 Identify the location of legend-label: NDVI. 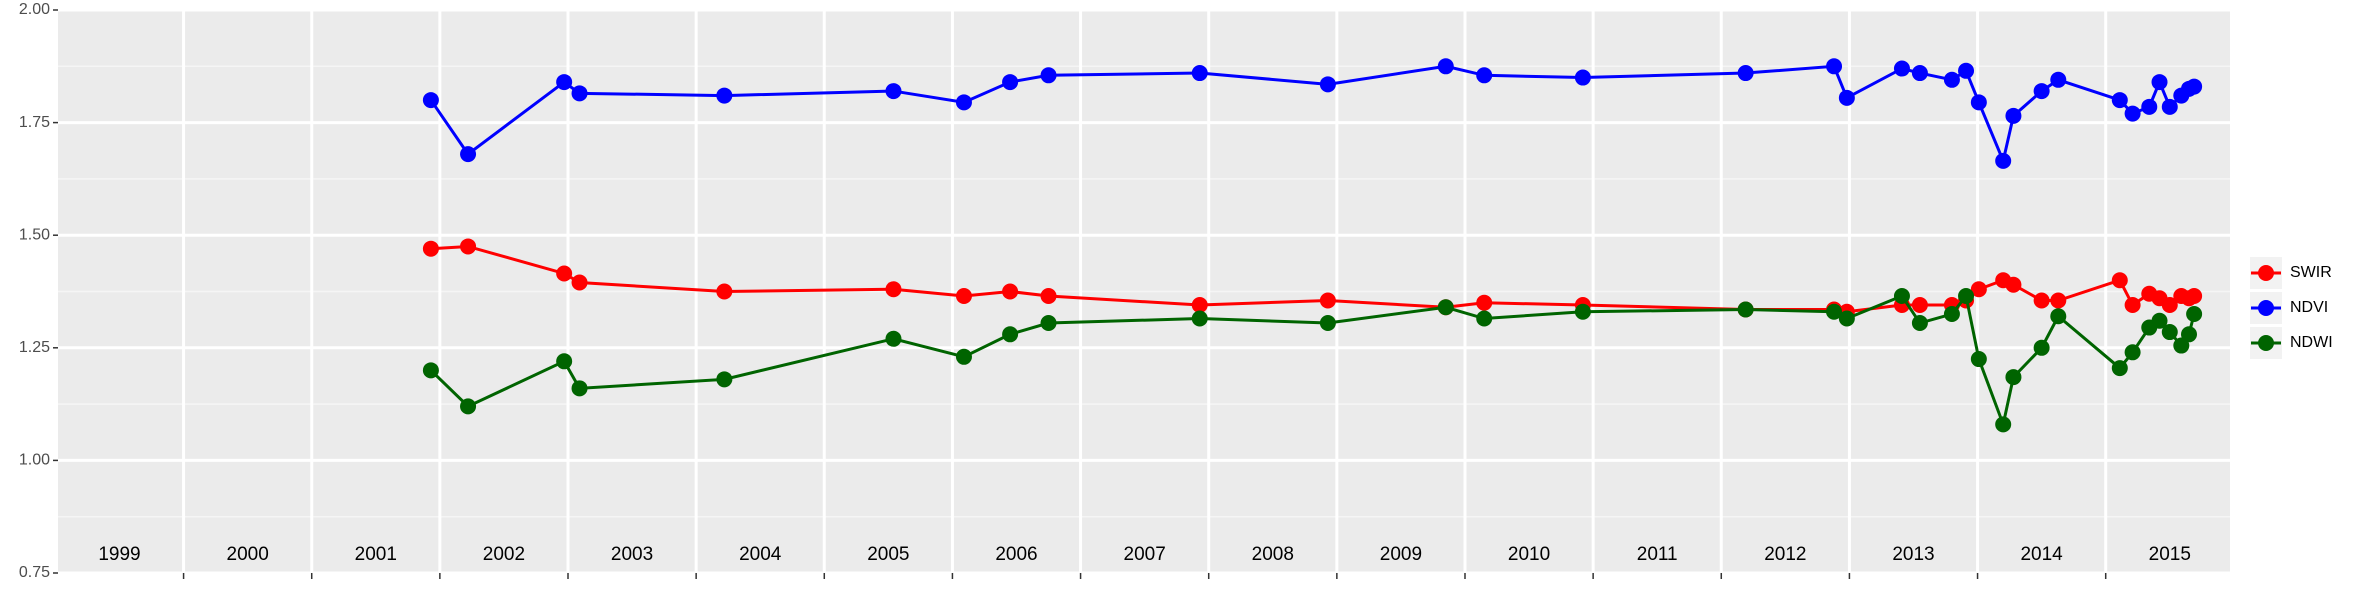
(2309, 307).